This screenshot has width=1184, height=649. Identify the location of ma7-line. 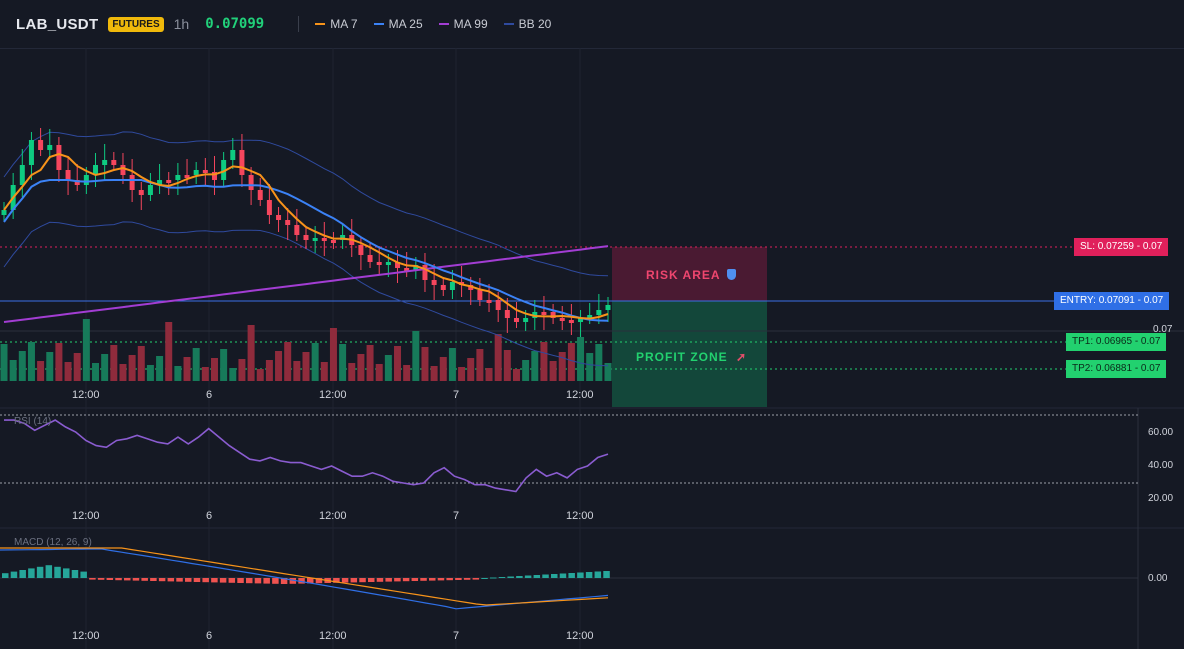
(306, 236).